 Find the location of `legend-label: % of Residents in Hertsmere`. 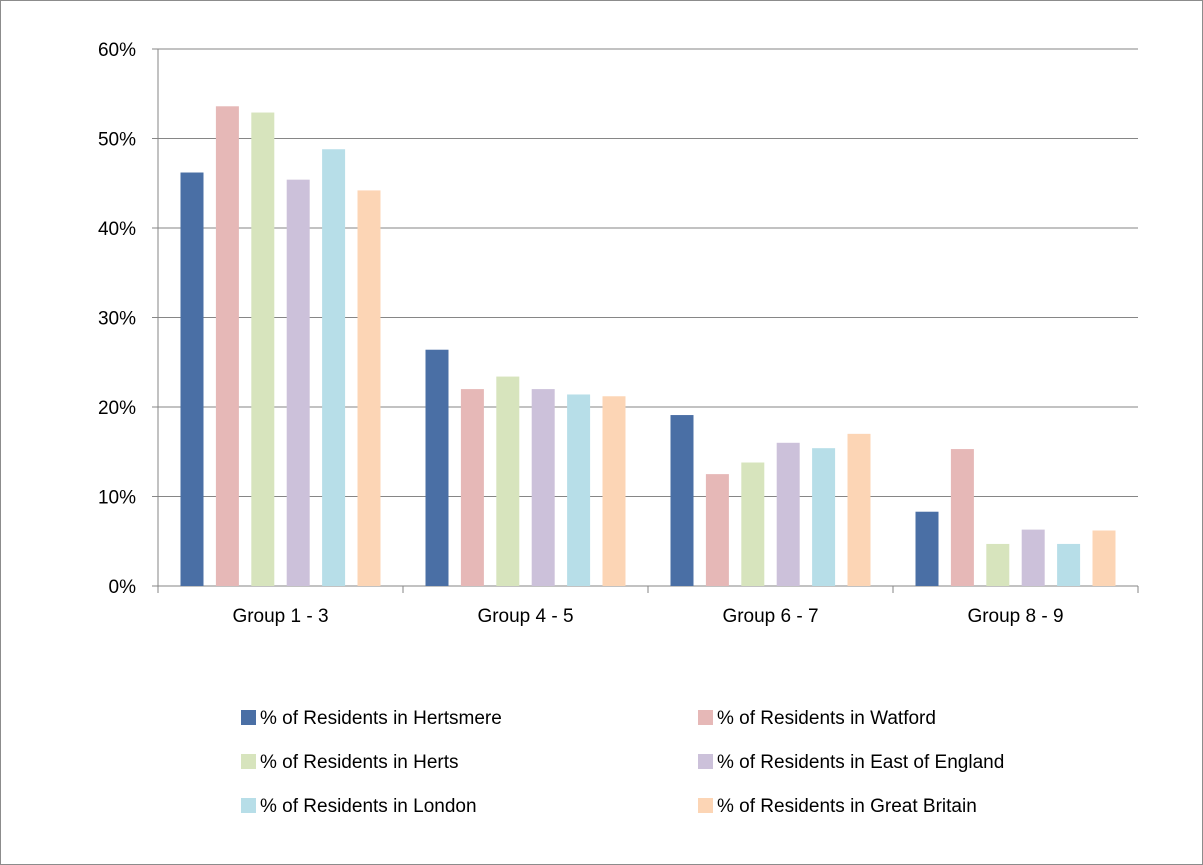

legend-label: % of Residents in Hertsmere is located at coordinates (381, 718).